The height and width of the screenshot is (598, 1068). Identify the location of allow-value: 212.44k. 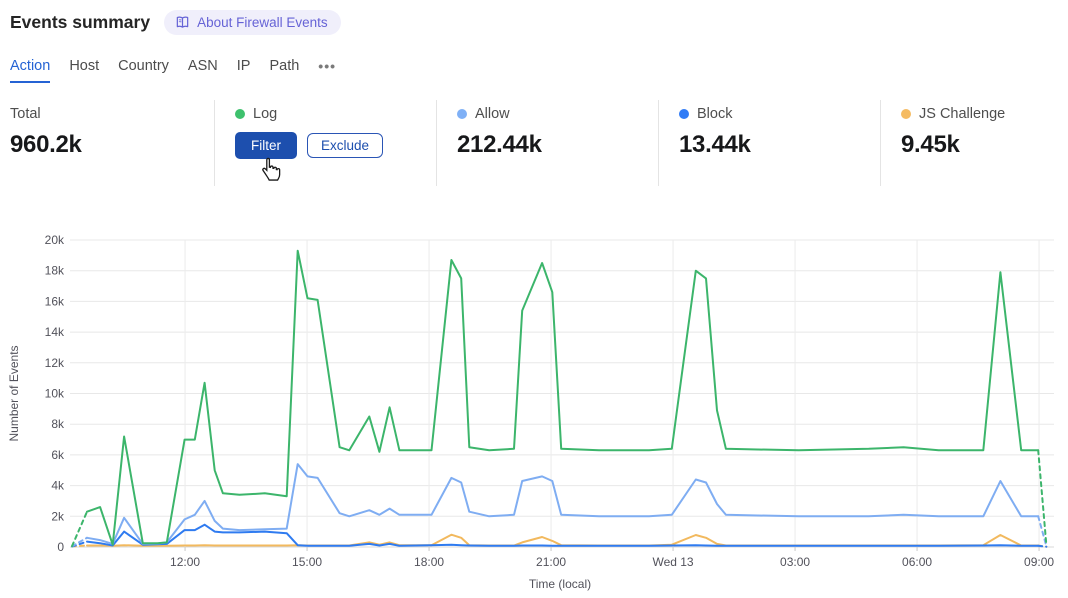
(499, 144).